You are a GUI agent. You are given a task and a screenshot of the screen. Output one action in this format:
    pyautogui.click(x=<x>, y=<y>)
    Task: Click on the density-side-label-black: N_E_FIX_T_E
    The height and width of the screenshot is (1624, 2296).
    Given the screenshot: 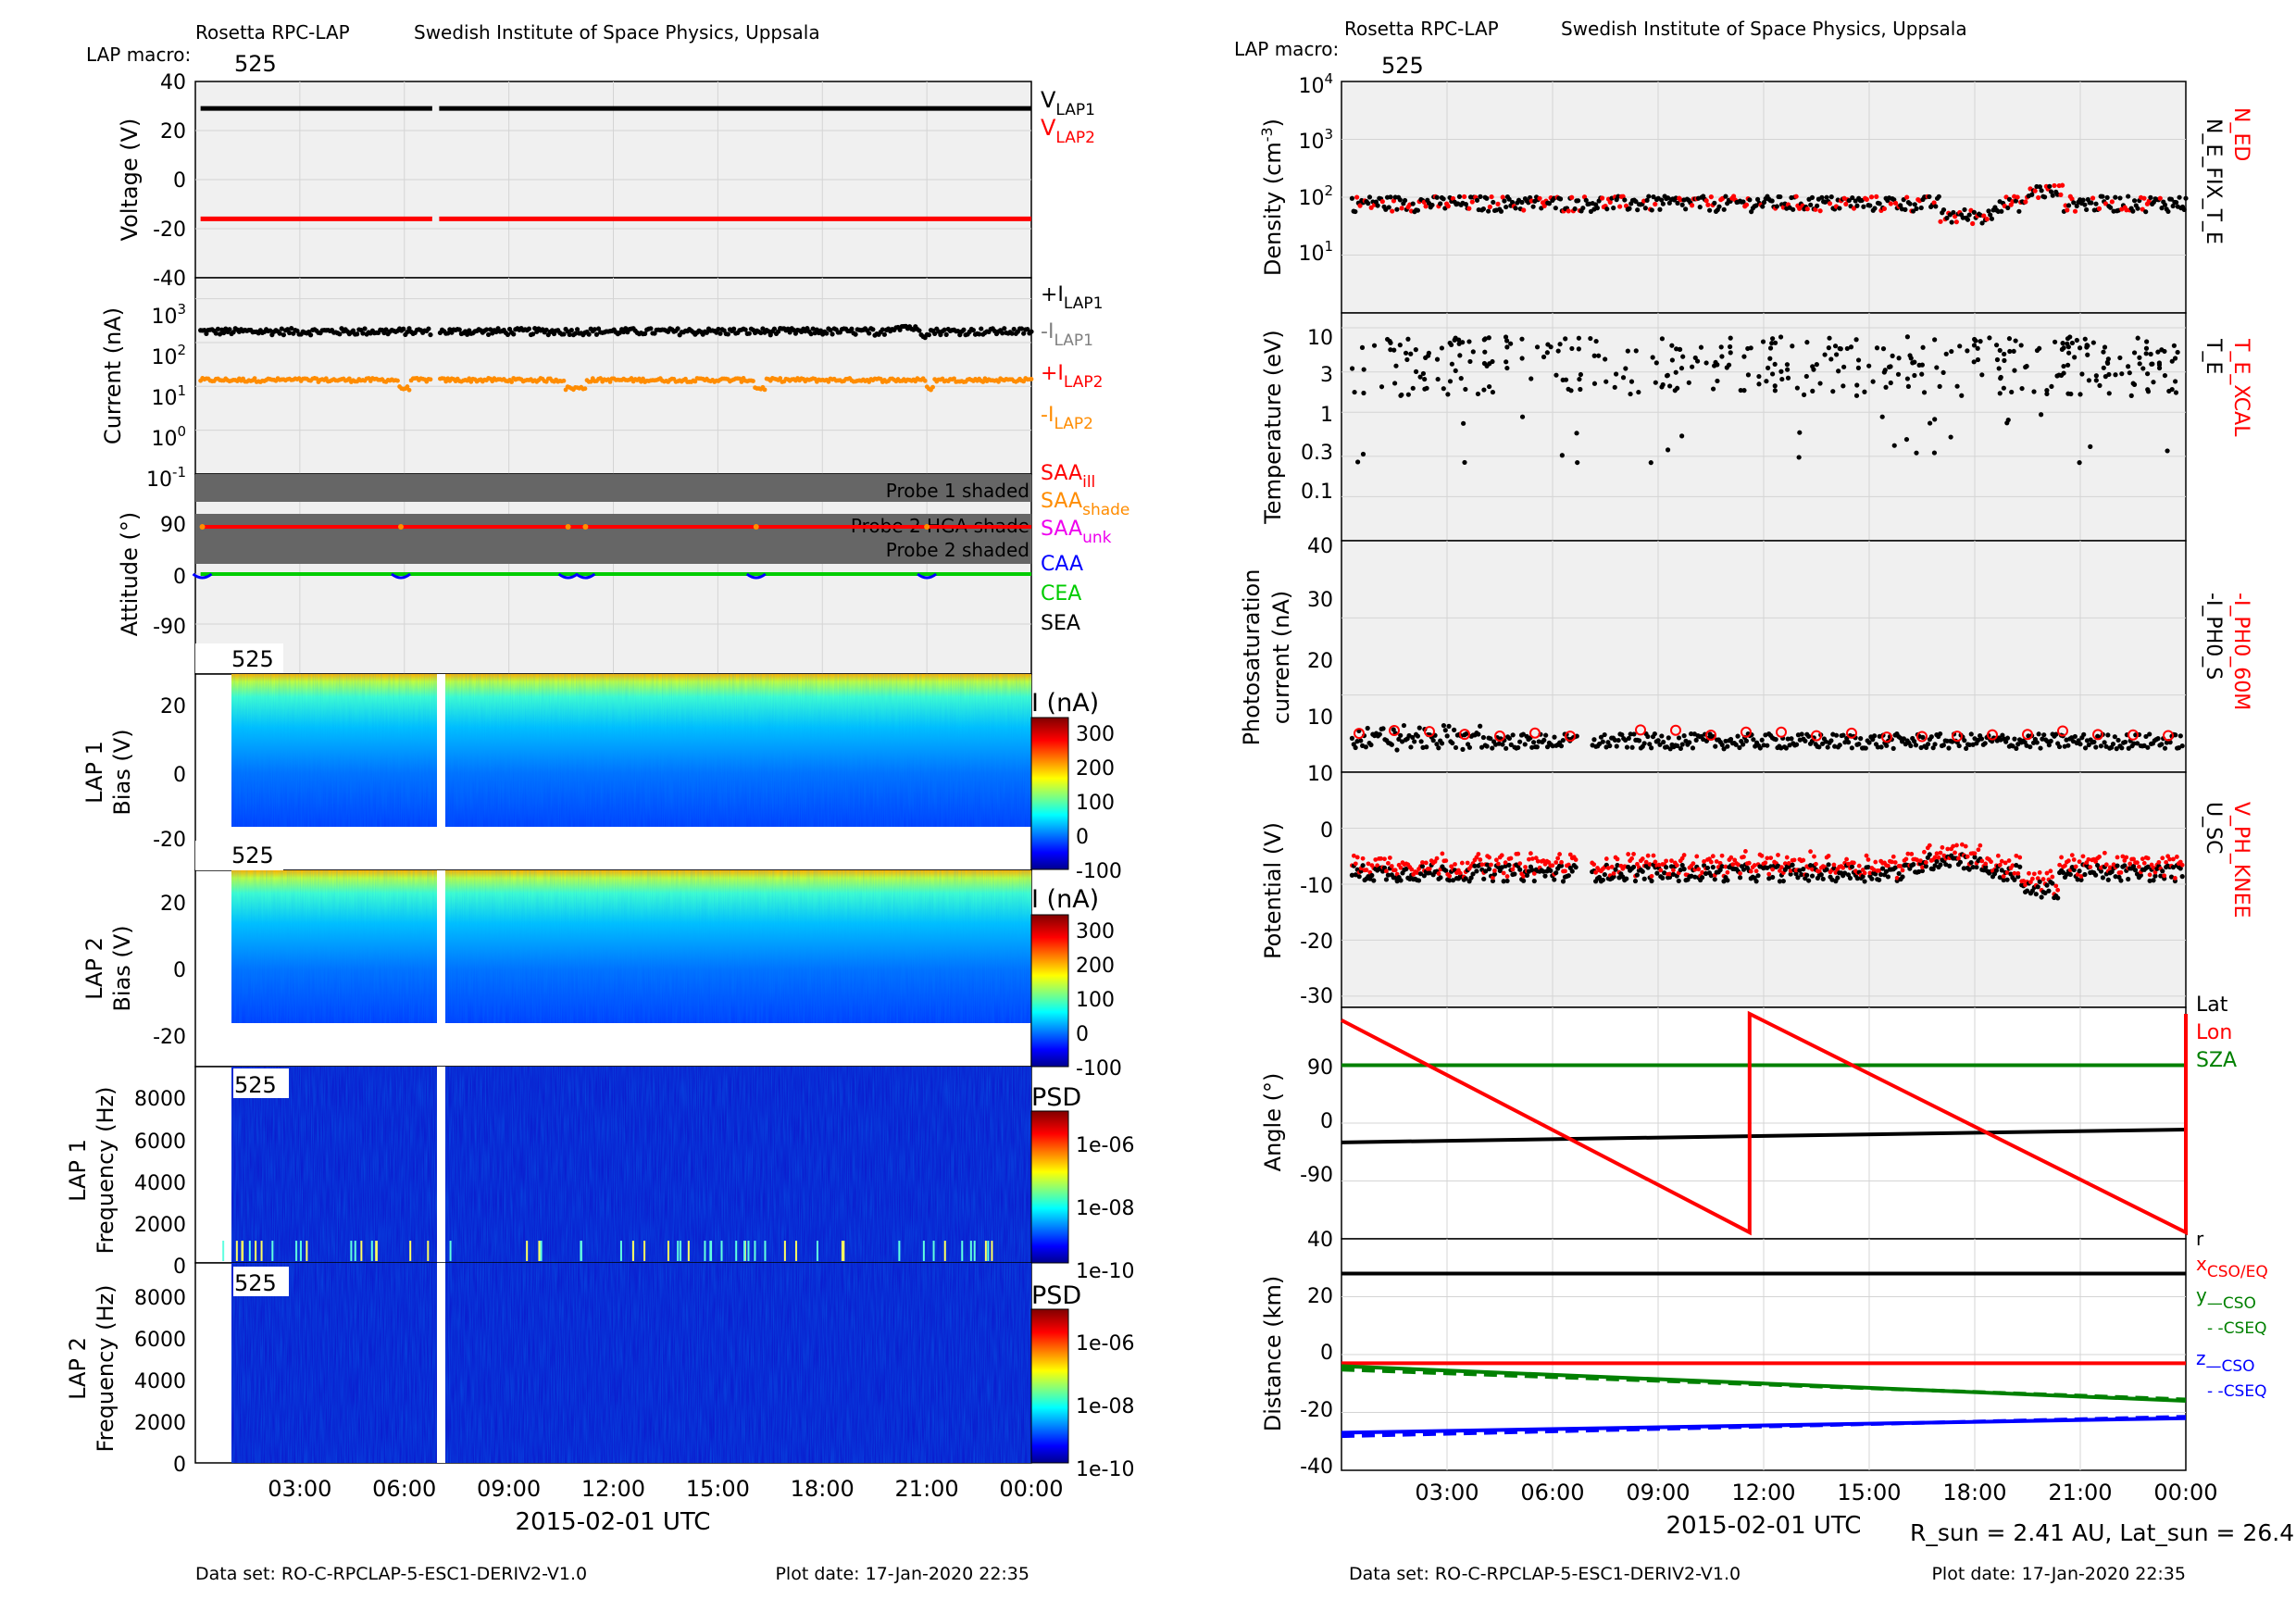 What is the action you would take?
    pyautogui.click(x=2213, y=181)
    